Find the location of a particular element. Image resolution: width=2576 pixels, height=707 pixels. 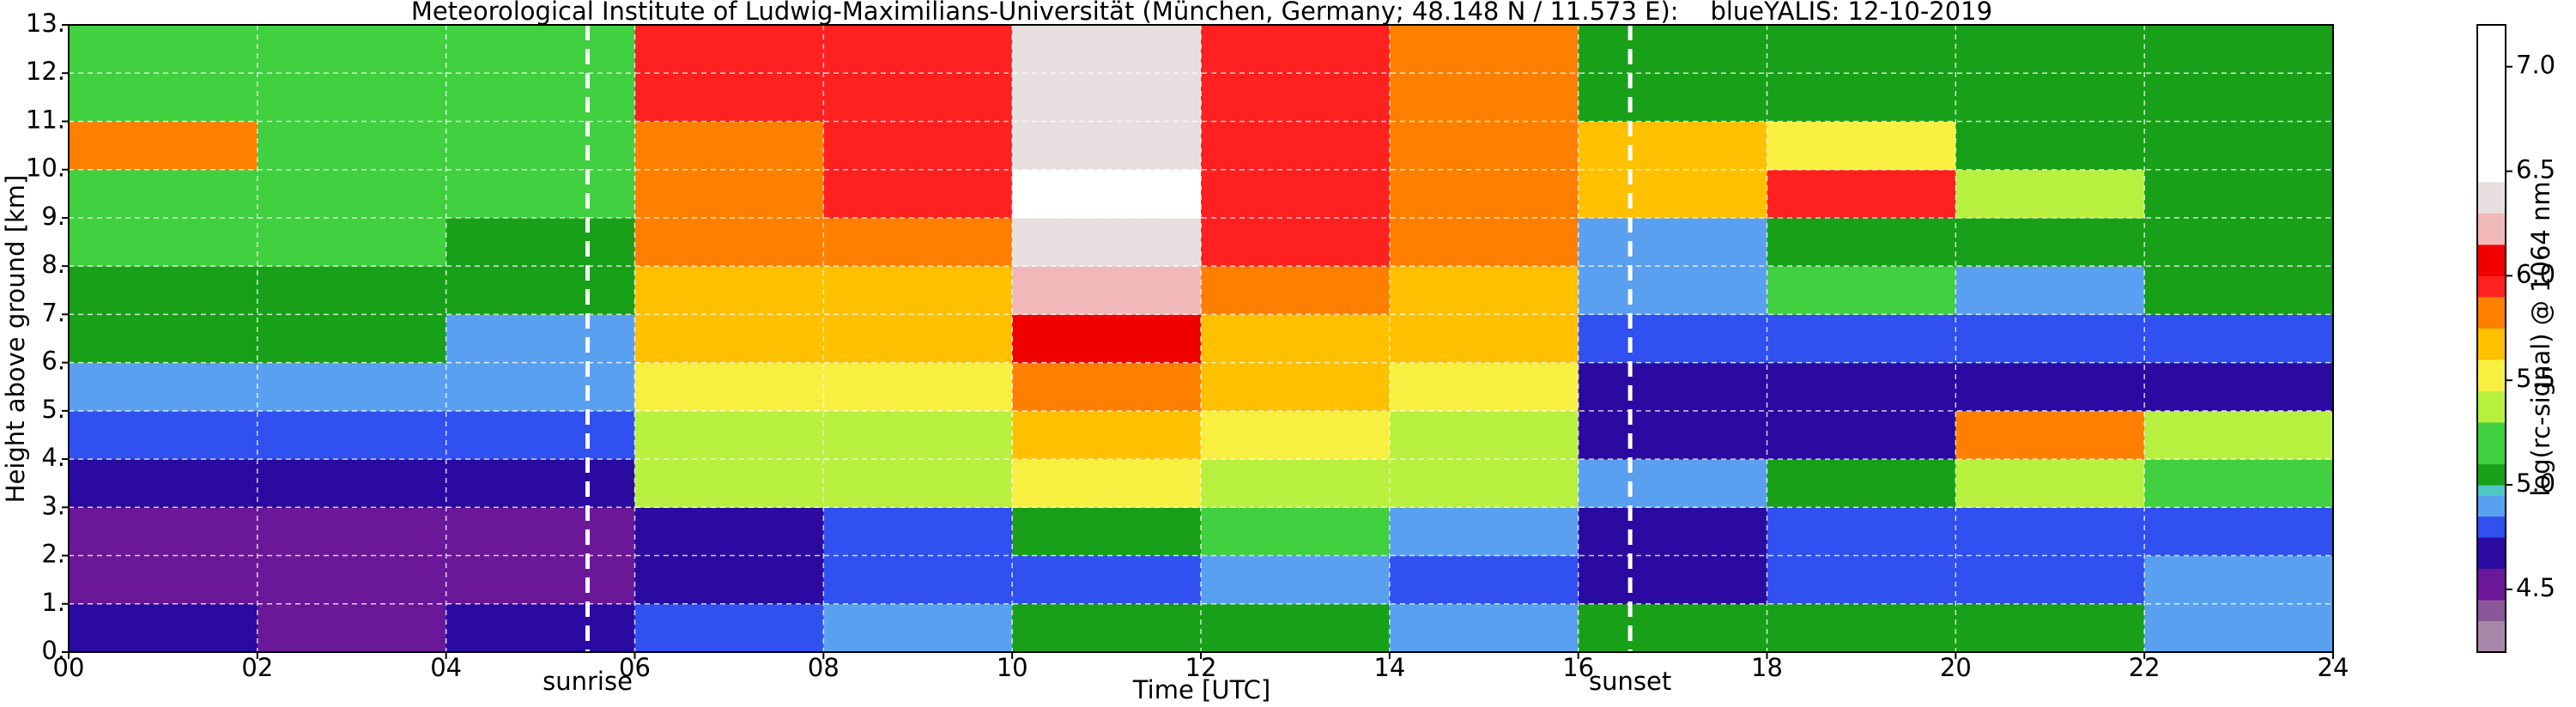

y-tick-label: 6. is located at coordinates (53, 361).